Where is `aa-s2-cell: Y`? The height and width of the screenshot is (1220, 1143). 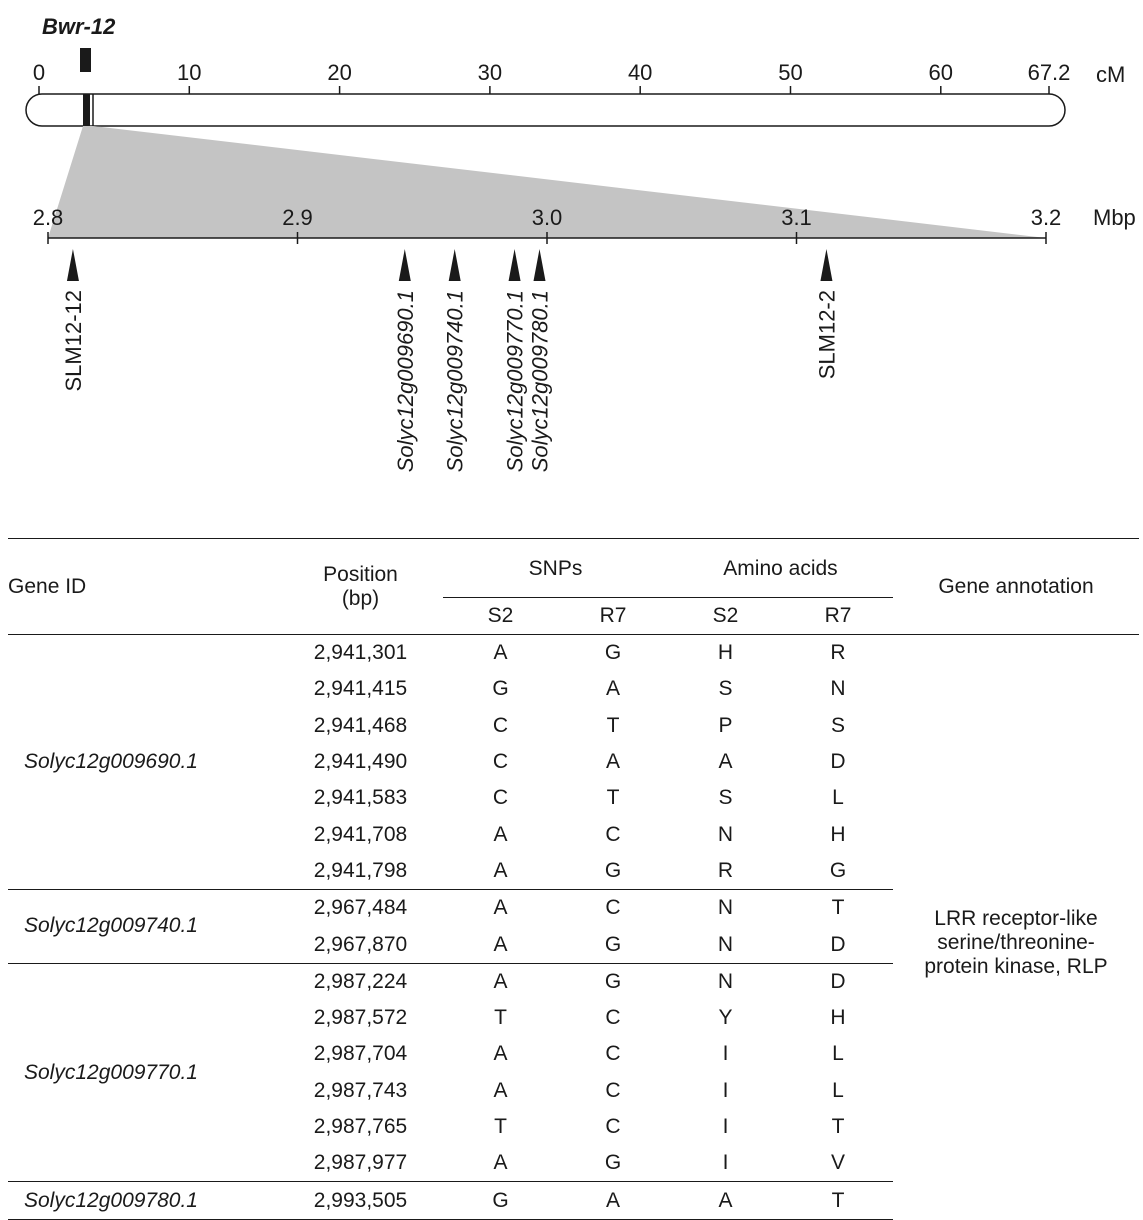
aa-s2-cell: Y is located at coordinates (725, 1018).